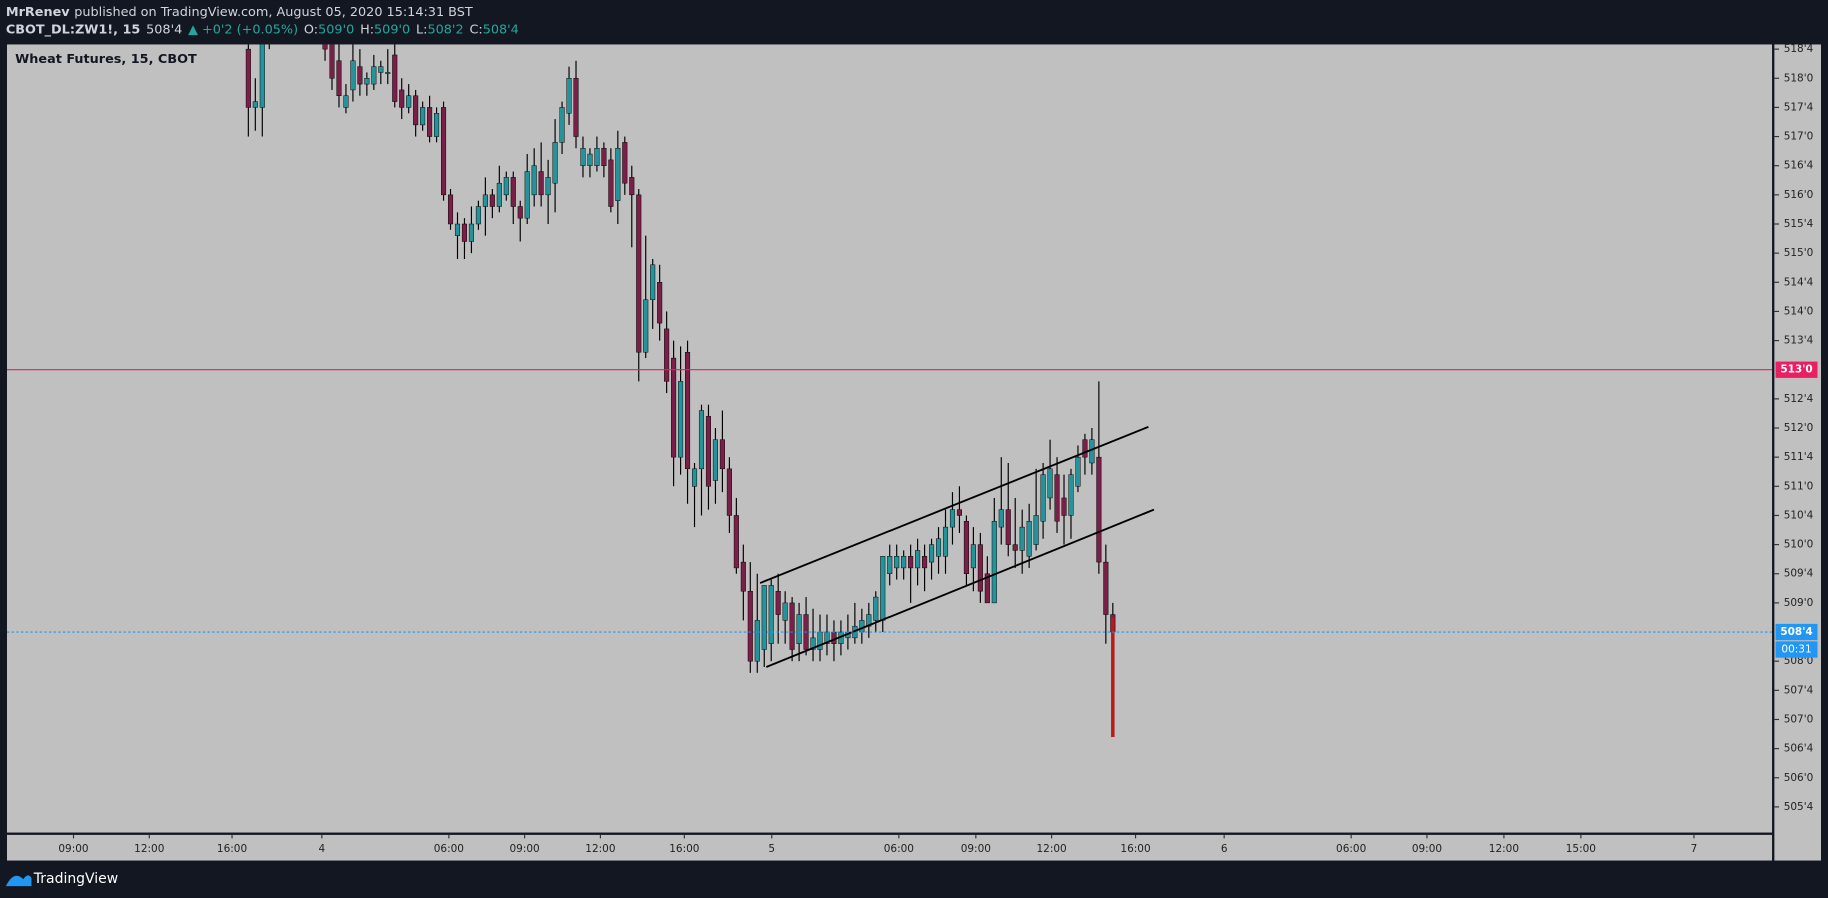  Describe the element at coordinates (1796, 650) in the screenshot. I see `countdown: 00:31` at that location.